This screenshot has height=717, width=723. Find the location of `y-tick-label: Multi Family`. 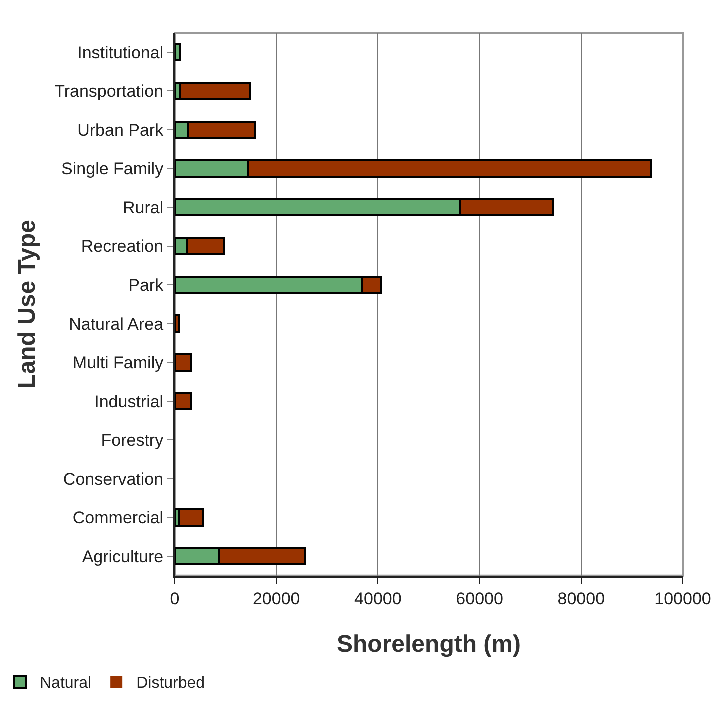

y-tick-label: Multi Family is located at coordinates (118, 363).